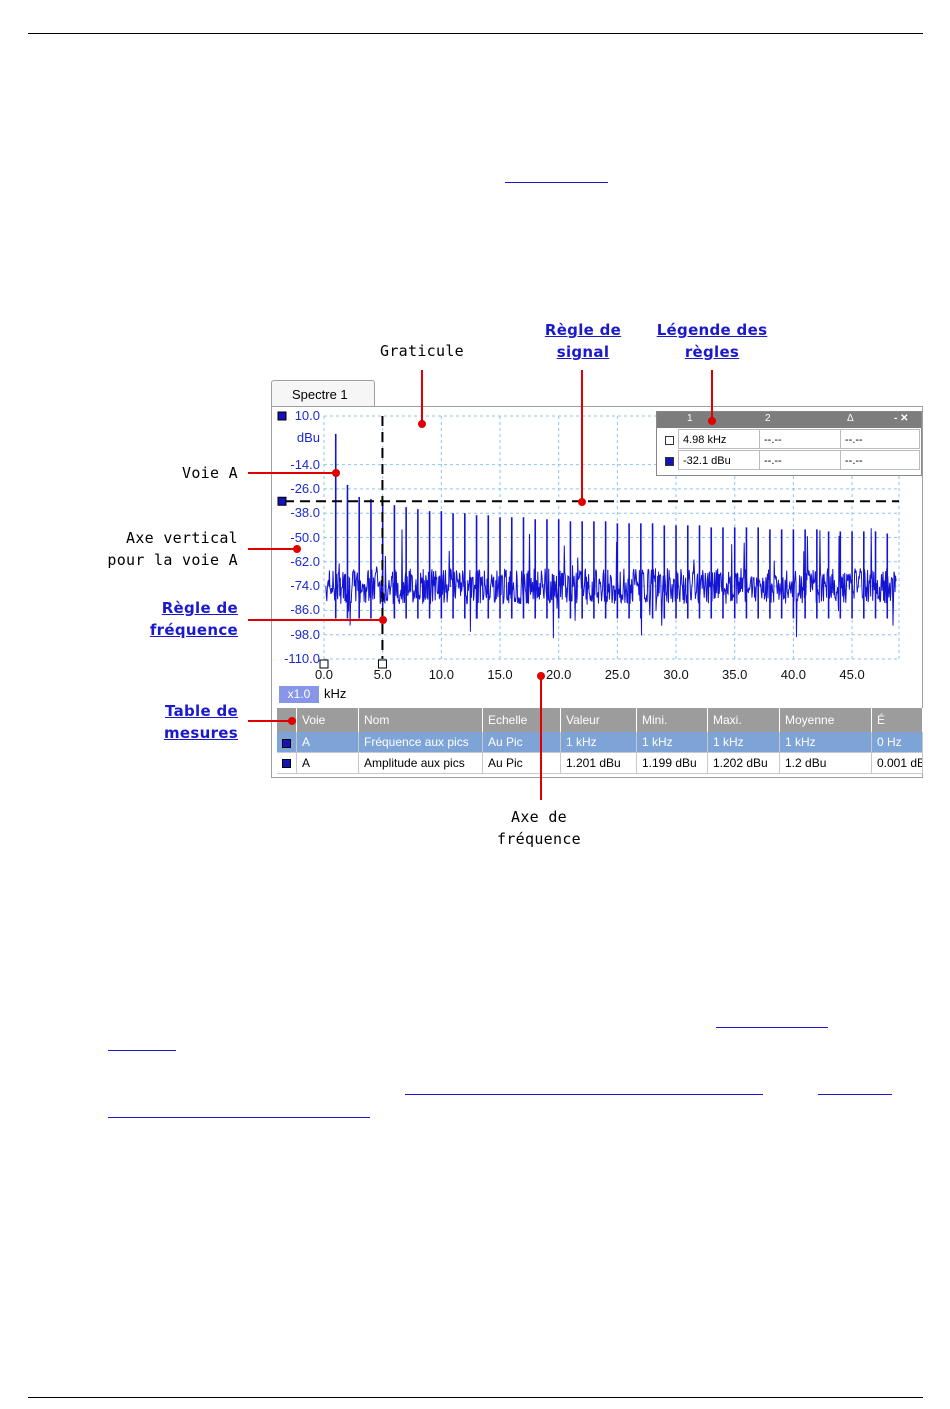 The image size is (950, 1409). I want to click on x-tick-label: 30.0, so click(676, 674).